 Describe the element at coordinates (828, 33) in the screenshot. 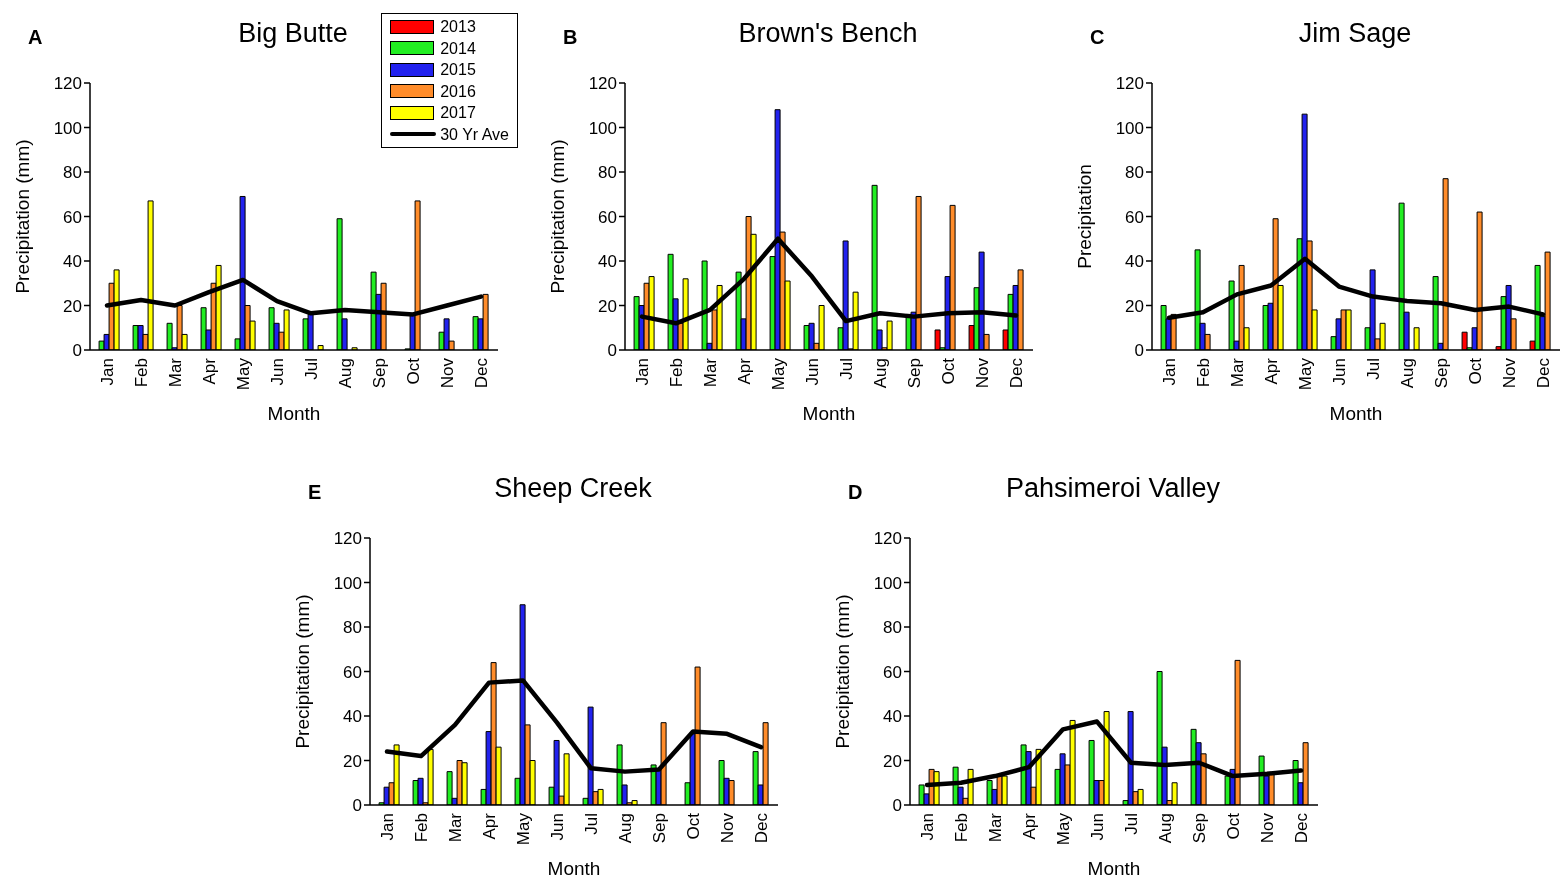

I see `chart-title: Brown's Bench` at that location.